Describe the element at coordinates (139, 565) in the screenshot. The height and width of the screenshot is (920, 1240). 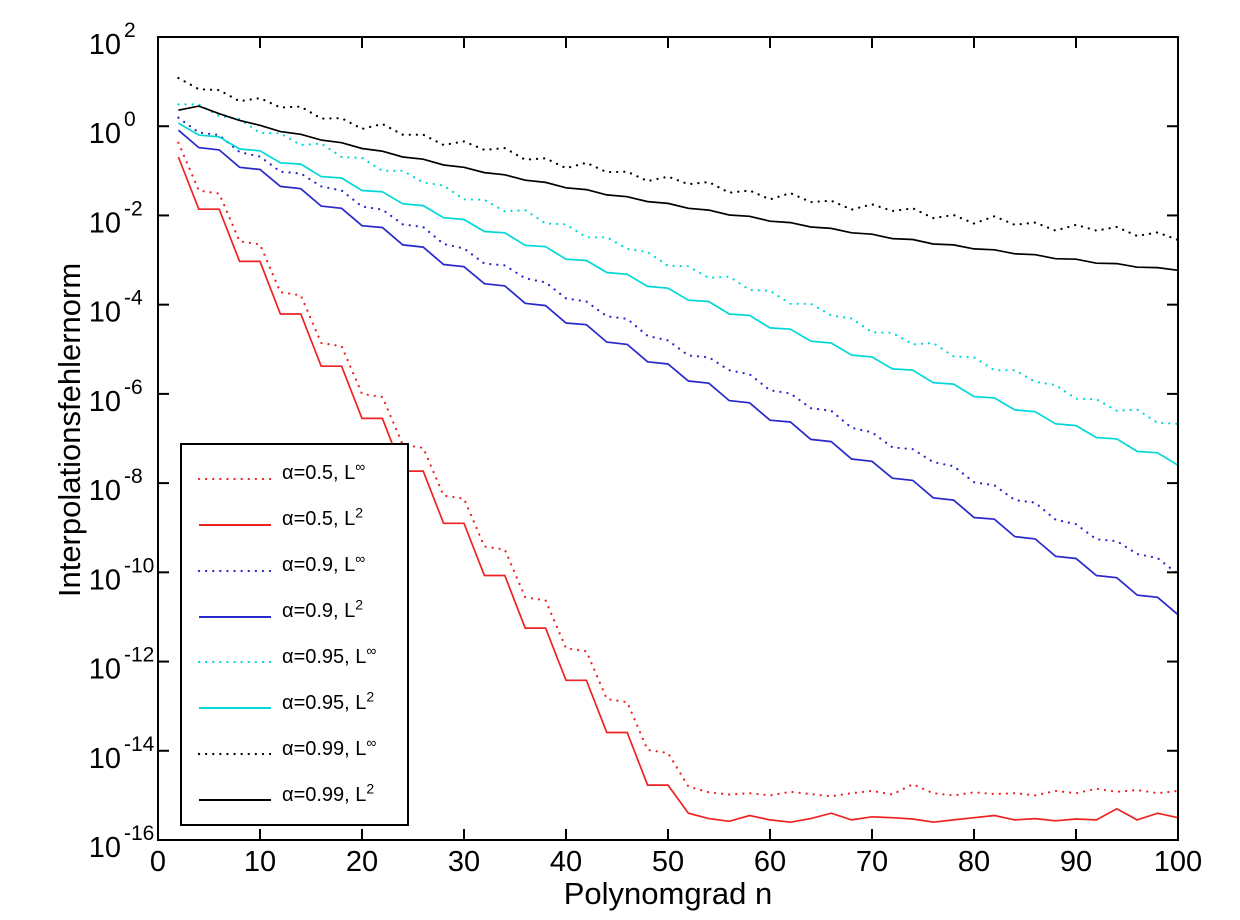
I see `y-tick-label-exponent: -10` at that location.